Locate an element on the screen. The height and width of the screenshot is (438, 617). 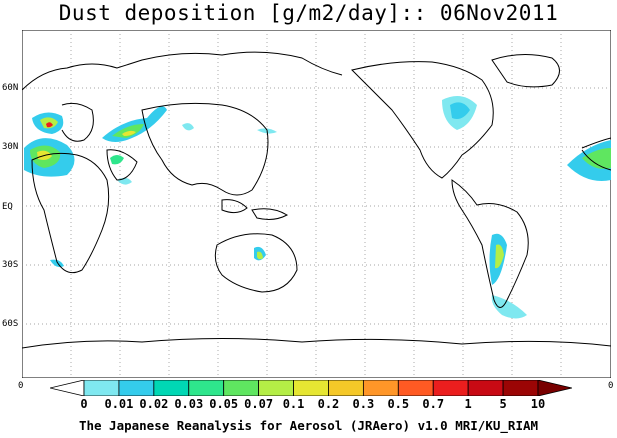
colorbar-tick-label: 0 is located at coordinates (84, 404).